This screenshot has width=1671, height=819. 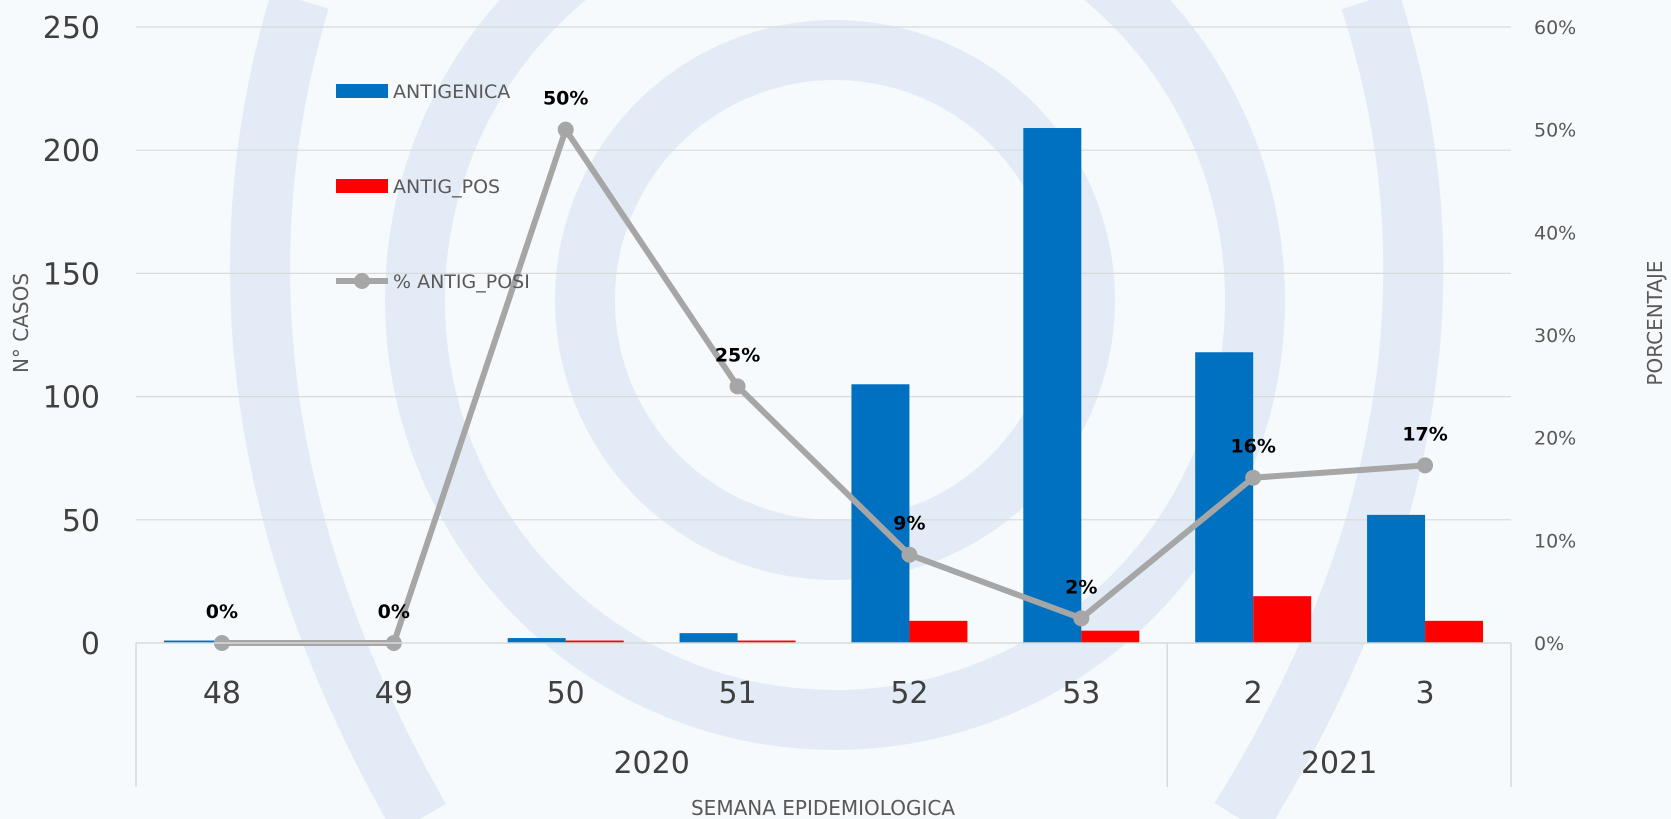 What do you see at coordinates (1555, 541) in the screenshot?
I see `y2-tick-label: 10%` at bounding box center [1555, 541].